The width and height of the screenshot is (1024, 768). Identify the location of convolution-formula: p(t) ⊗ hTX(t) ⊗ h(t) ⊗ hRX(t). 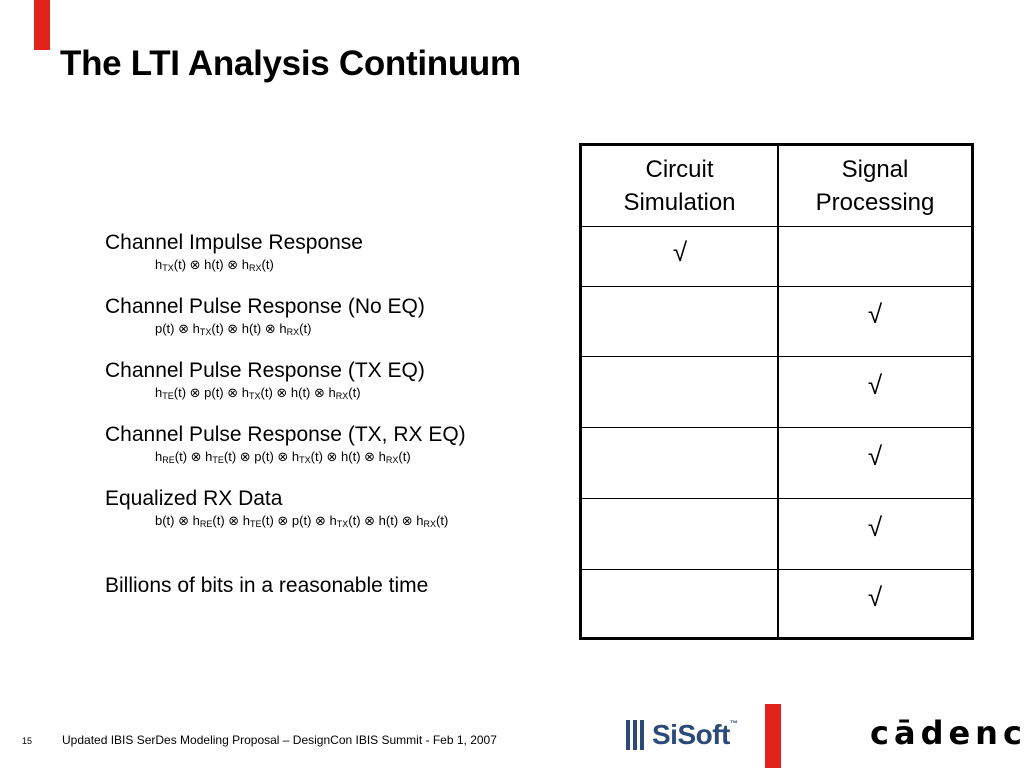
(233, 329).